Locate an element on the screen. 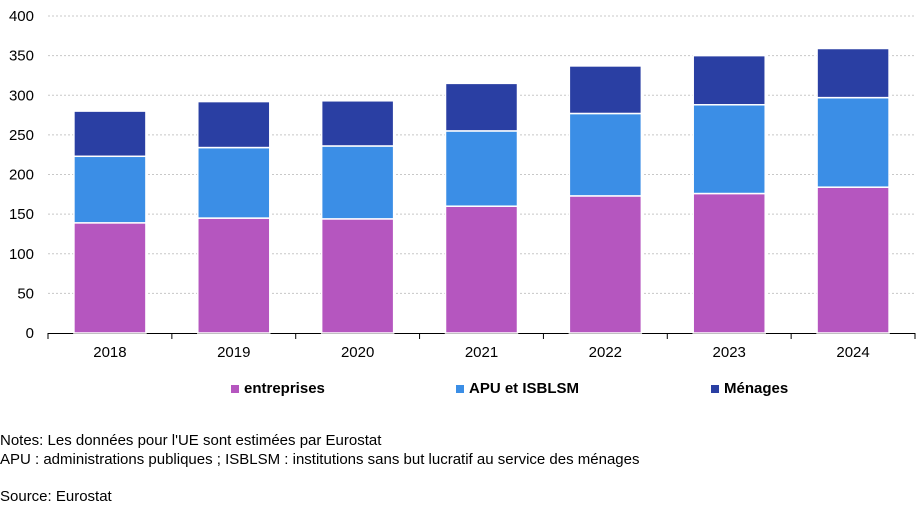 The height and width of the screenshot is (507, 917). legend-label-entreprises: entreprises is located at coordinates (284, 388).